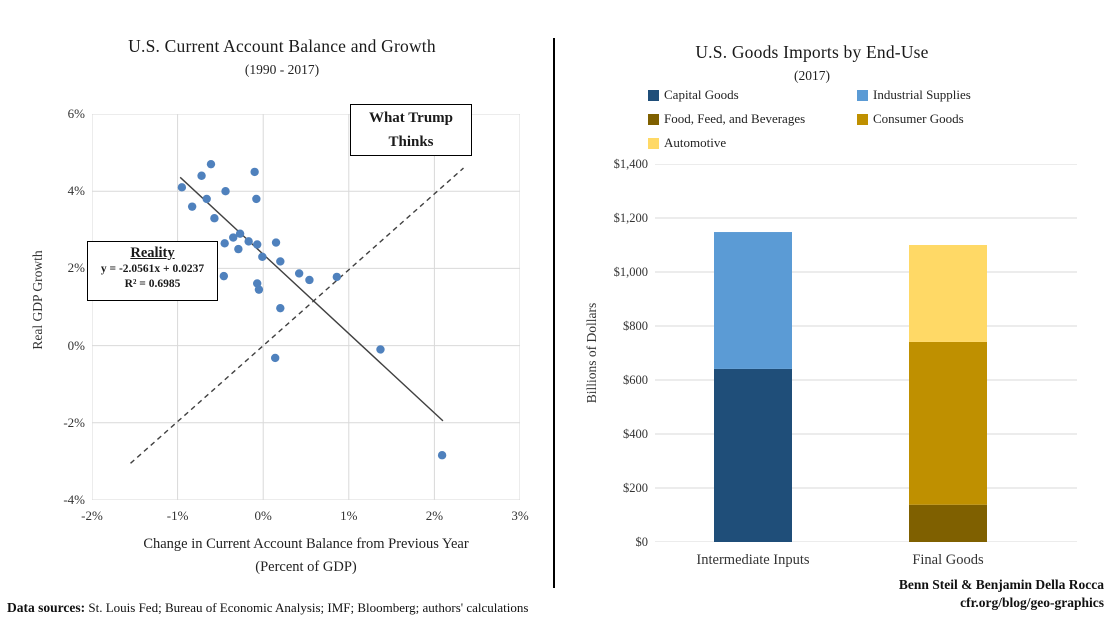 This screenshot has width=1112, height=626. Describe the element at coordinates (948, 293) in the screenshot. I see `bar-segment-automotive` at that location.